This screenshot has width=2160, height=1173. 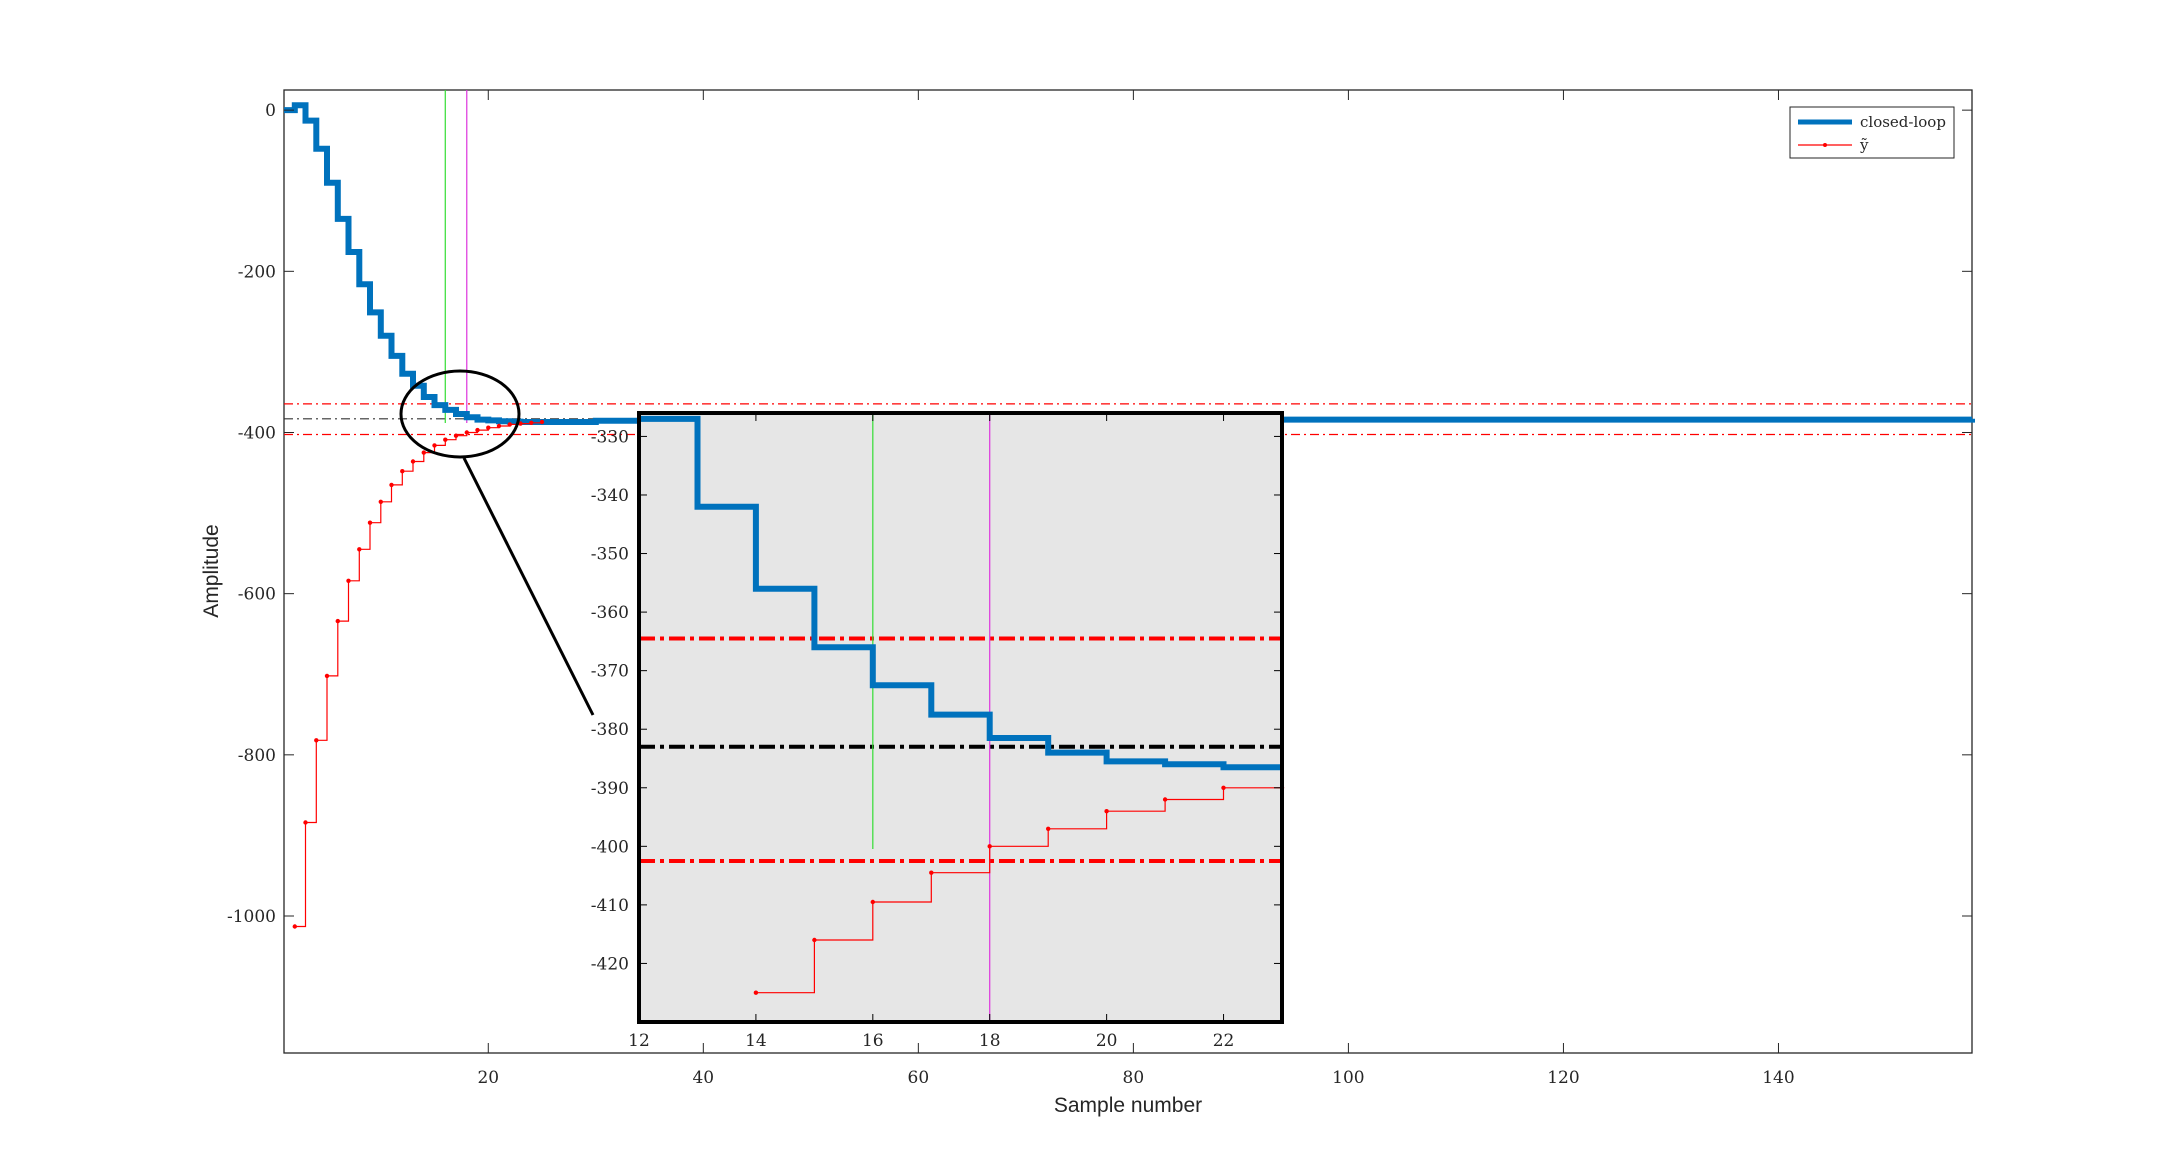 What do you see at coordinates (1128, 1105) in the screenshot?
I see `x-axis-label: Sample number` at bounding box center [1128, 1105].